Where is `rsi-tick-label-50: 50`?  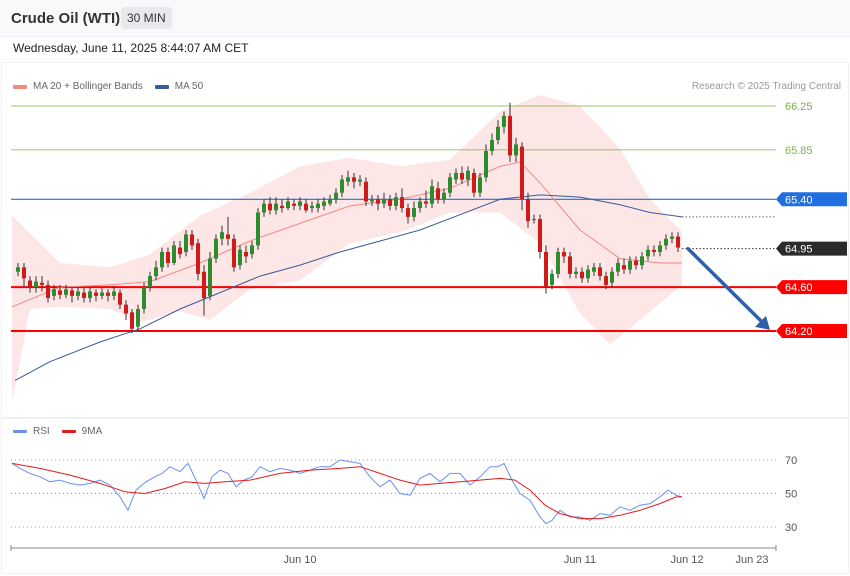 rsi-tick-label-50: 50 is located at coordinates (791, 495).